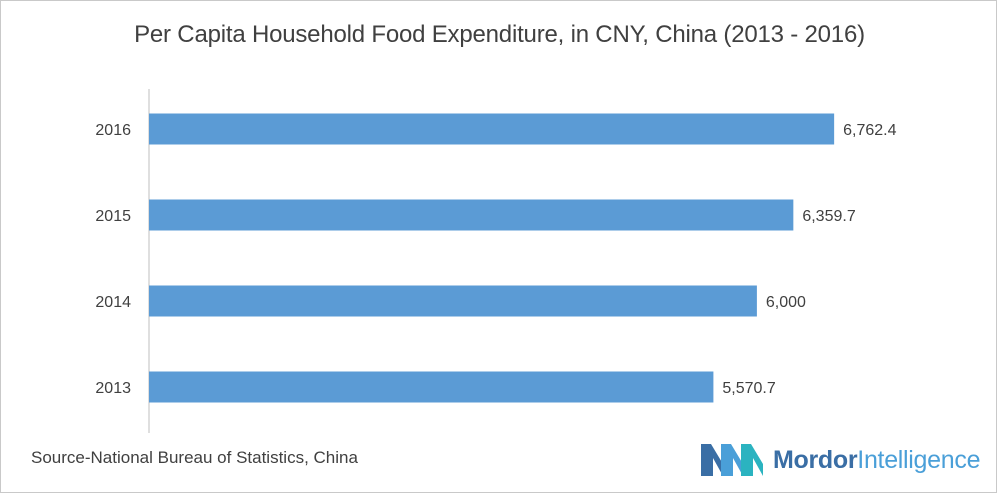 This screenshot has width=997, height=494. I want to click on bar-2013, so click(431, 387).